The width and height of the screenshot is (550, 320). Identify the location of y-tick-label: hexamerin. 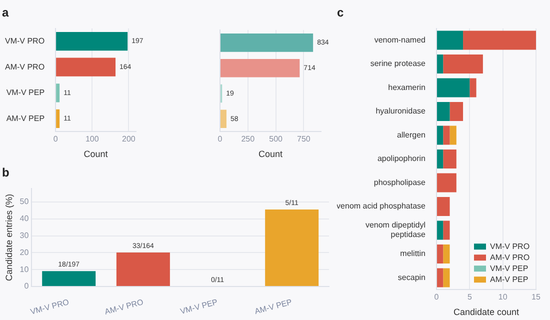
(407, 87).